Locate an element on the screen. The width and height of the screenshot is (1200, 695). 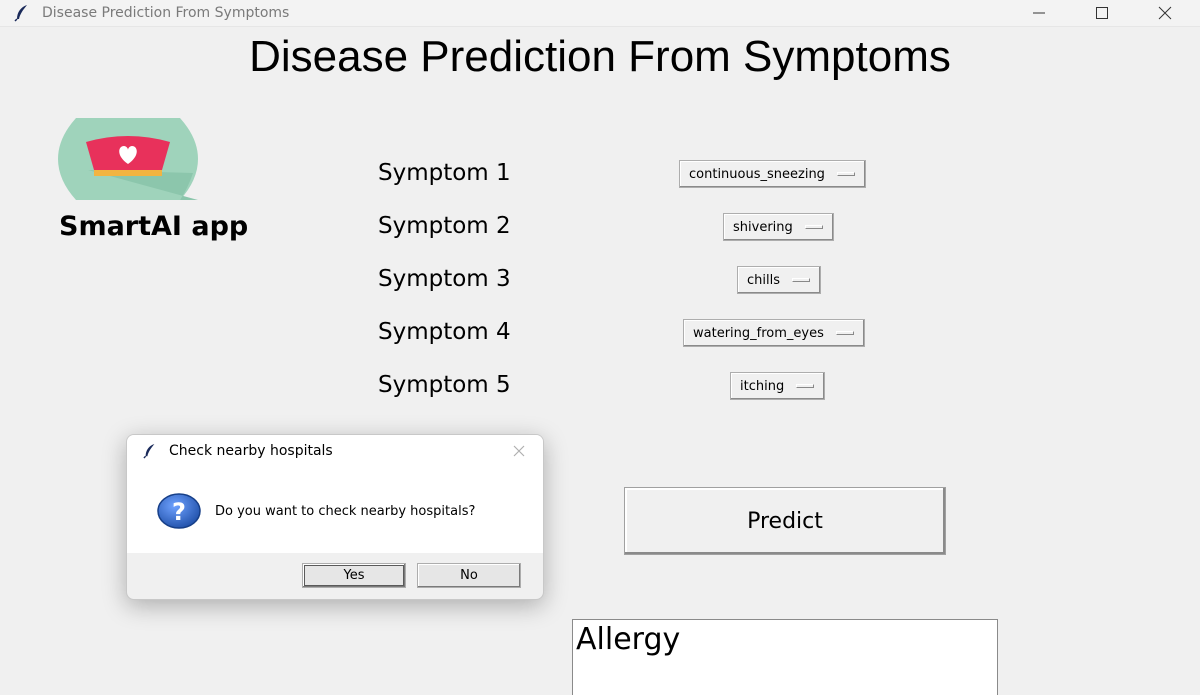
result-box: Allergy is located at coordinates (785, 657).